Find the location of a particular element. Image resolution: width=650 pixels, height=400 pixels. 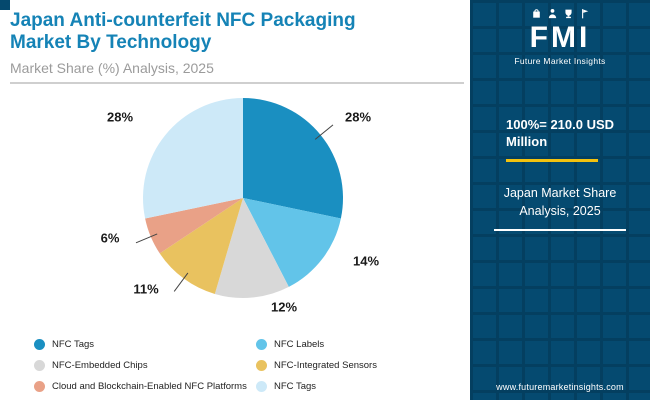

page-subtitle: Market Share (%) Analysis, 2025 is located at coordinates (237, 72).